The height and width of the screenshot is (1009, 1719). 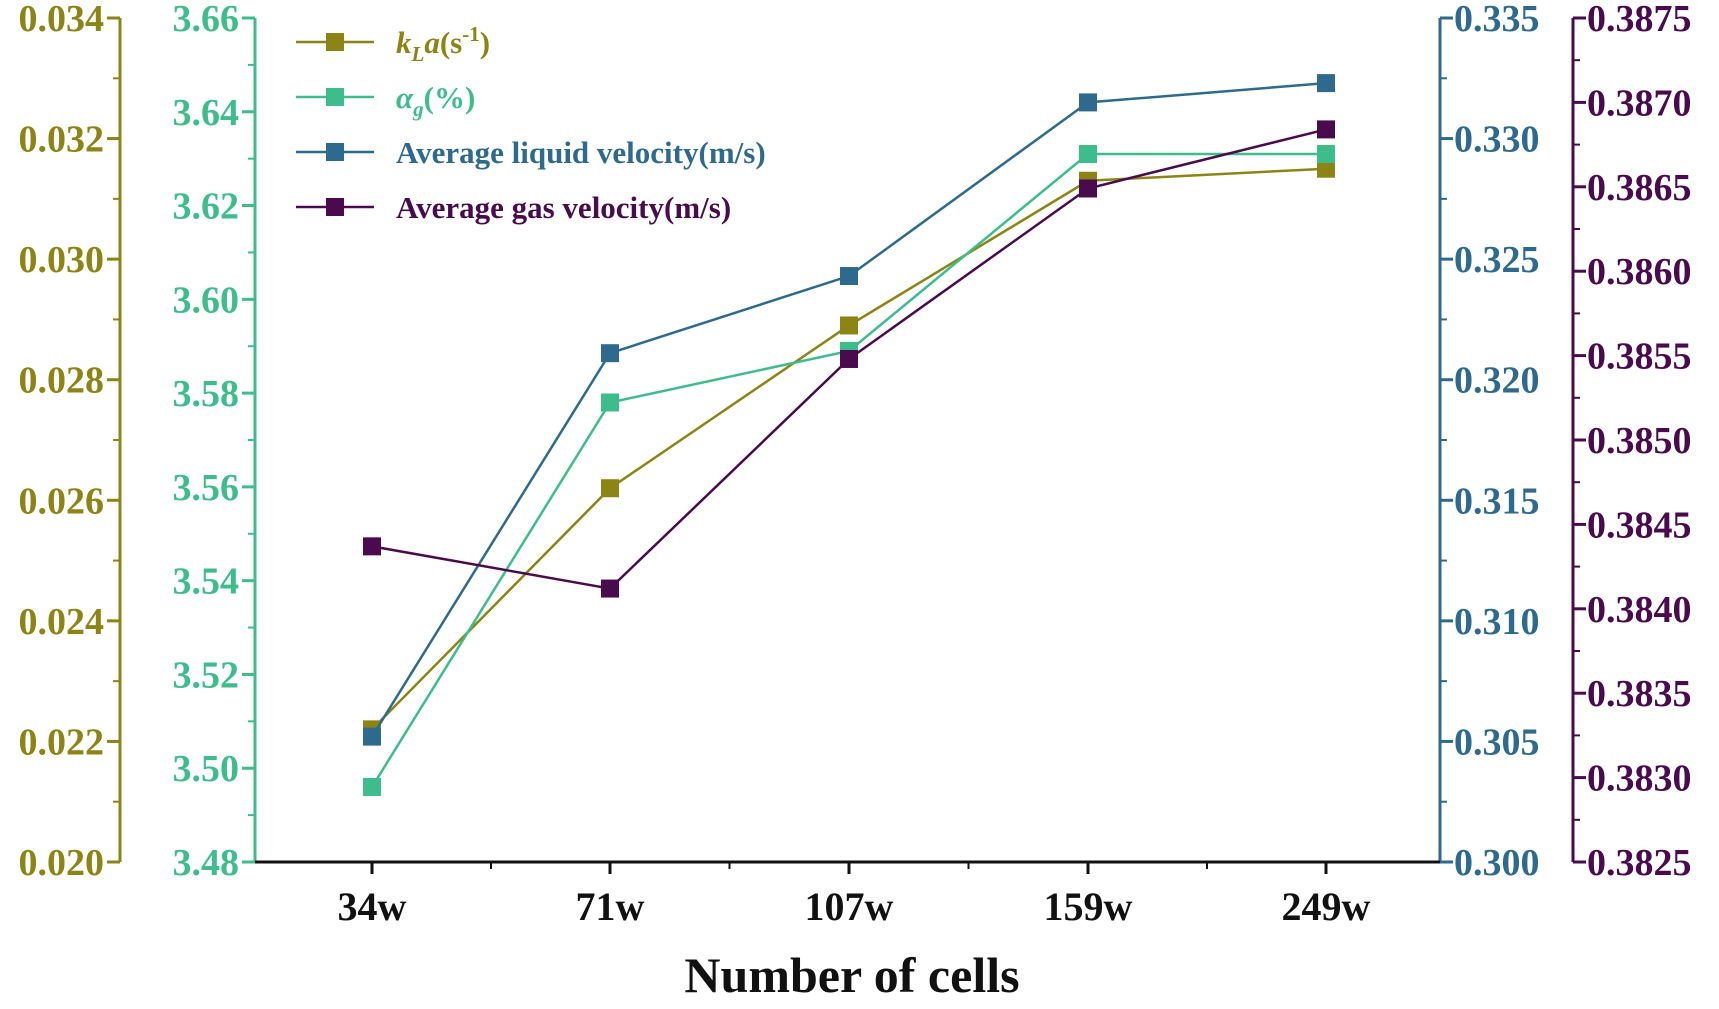 What do you see at coordinates (1639, 863) in the screenshot?
I see `y-tick-label-gas: 0.3825` at bounding box center [1639, 863].